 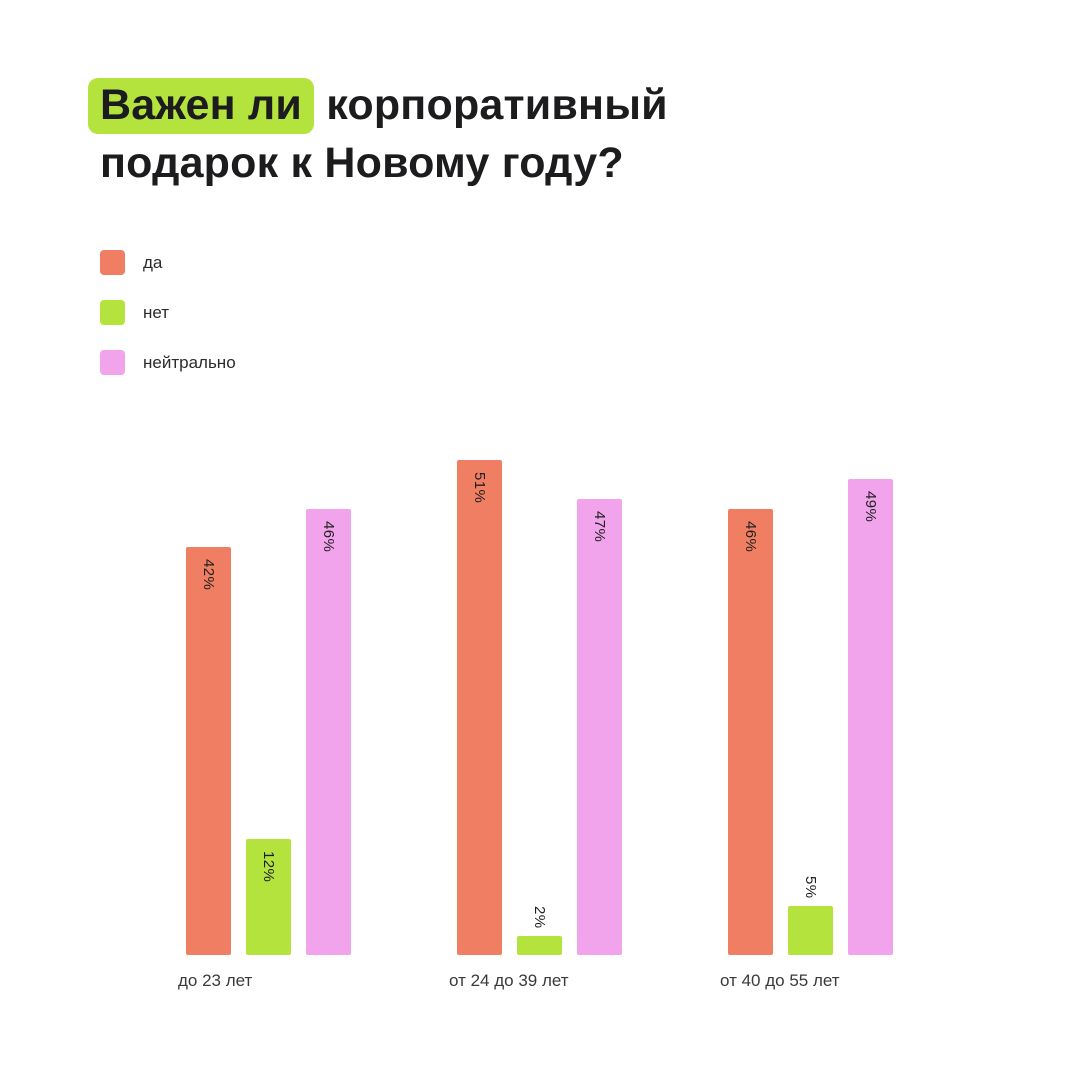 I want to click on legend-swatch-yes, so click(x=112, y=262).